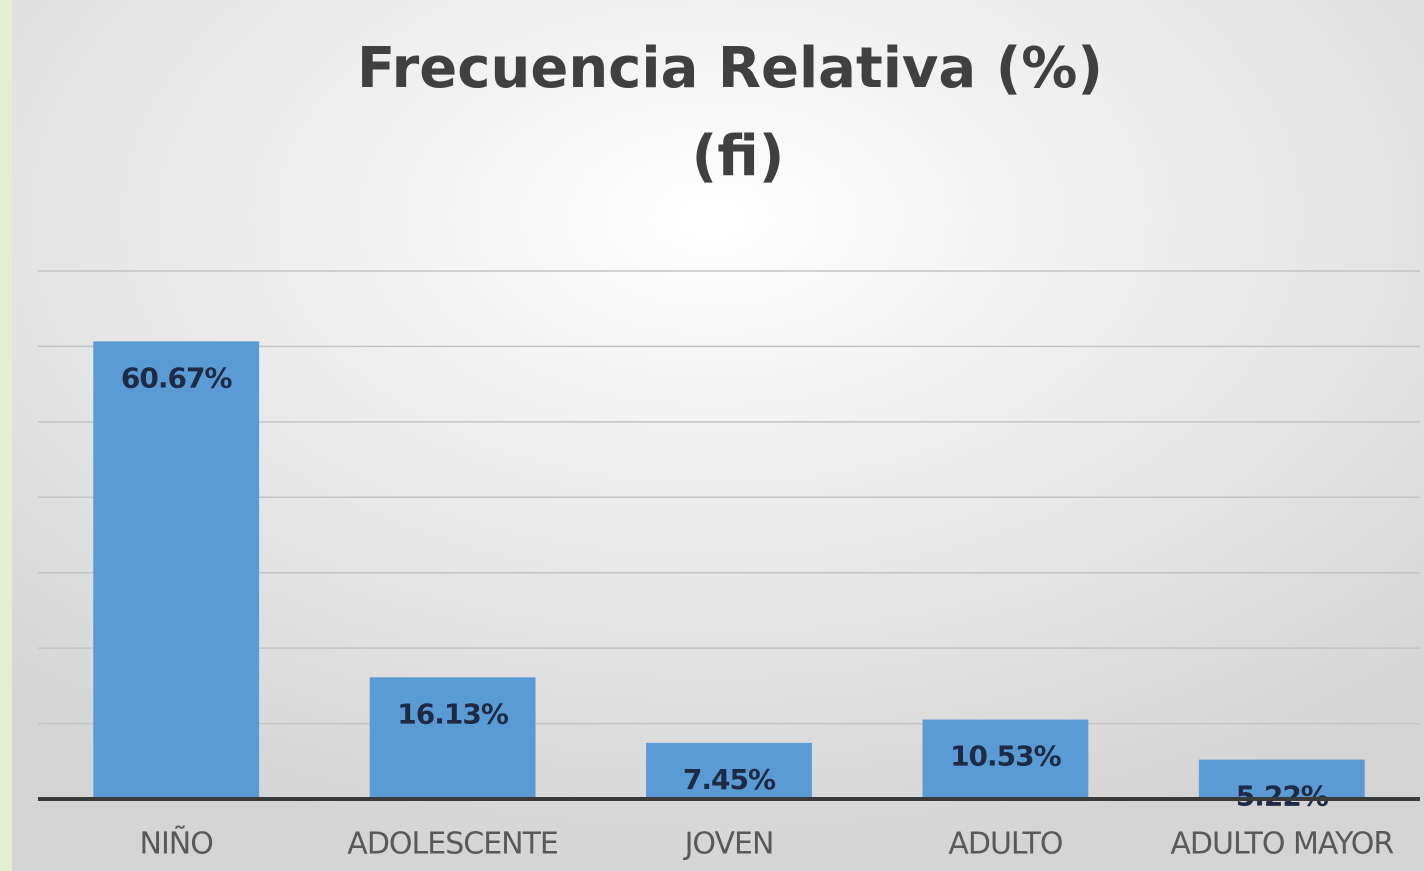 The width and height of the screenshot is (1424, 871). What do you see at coordinates (1006, 756) in the screenshot?
I see `value-label: 10.53%` at bounding box center [1006, 756].